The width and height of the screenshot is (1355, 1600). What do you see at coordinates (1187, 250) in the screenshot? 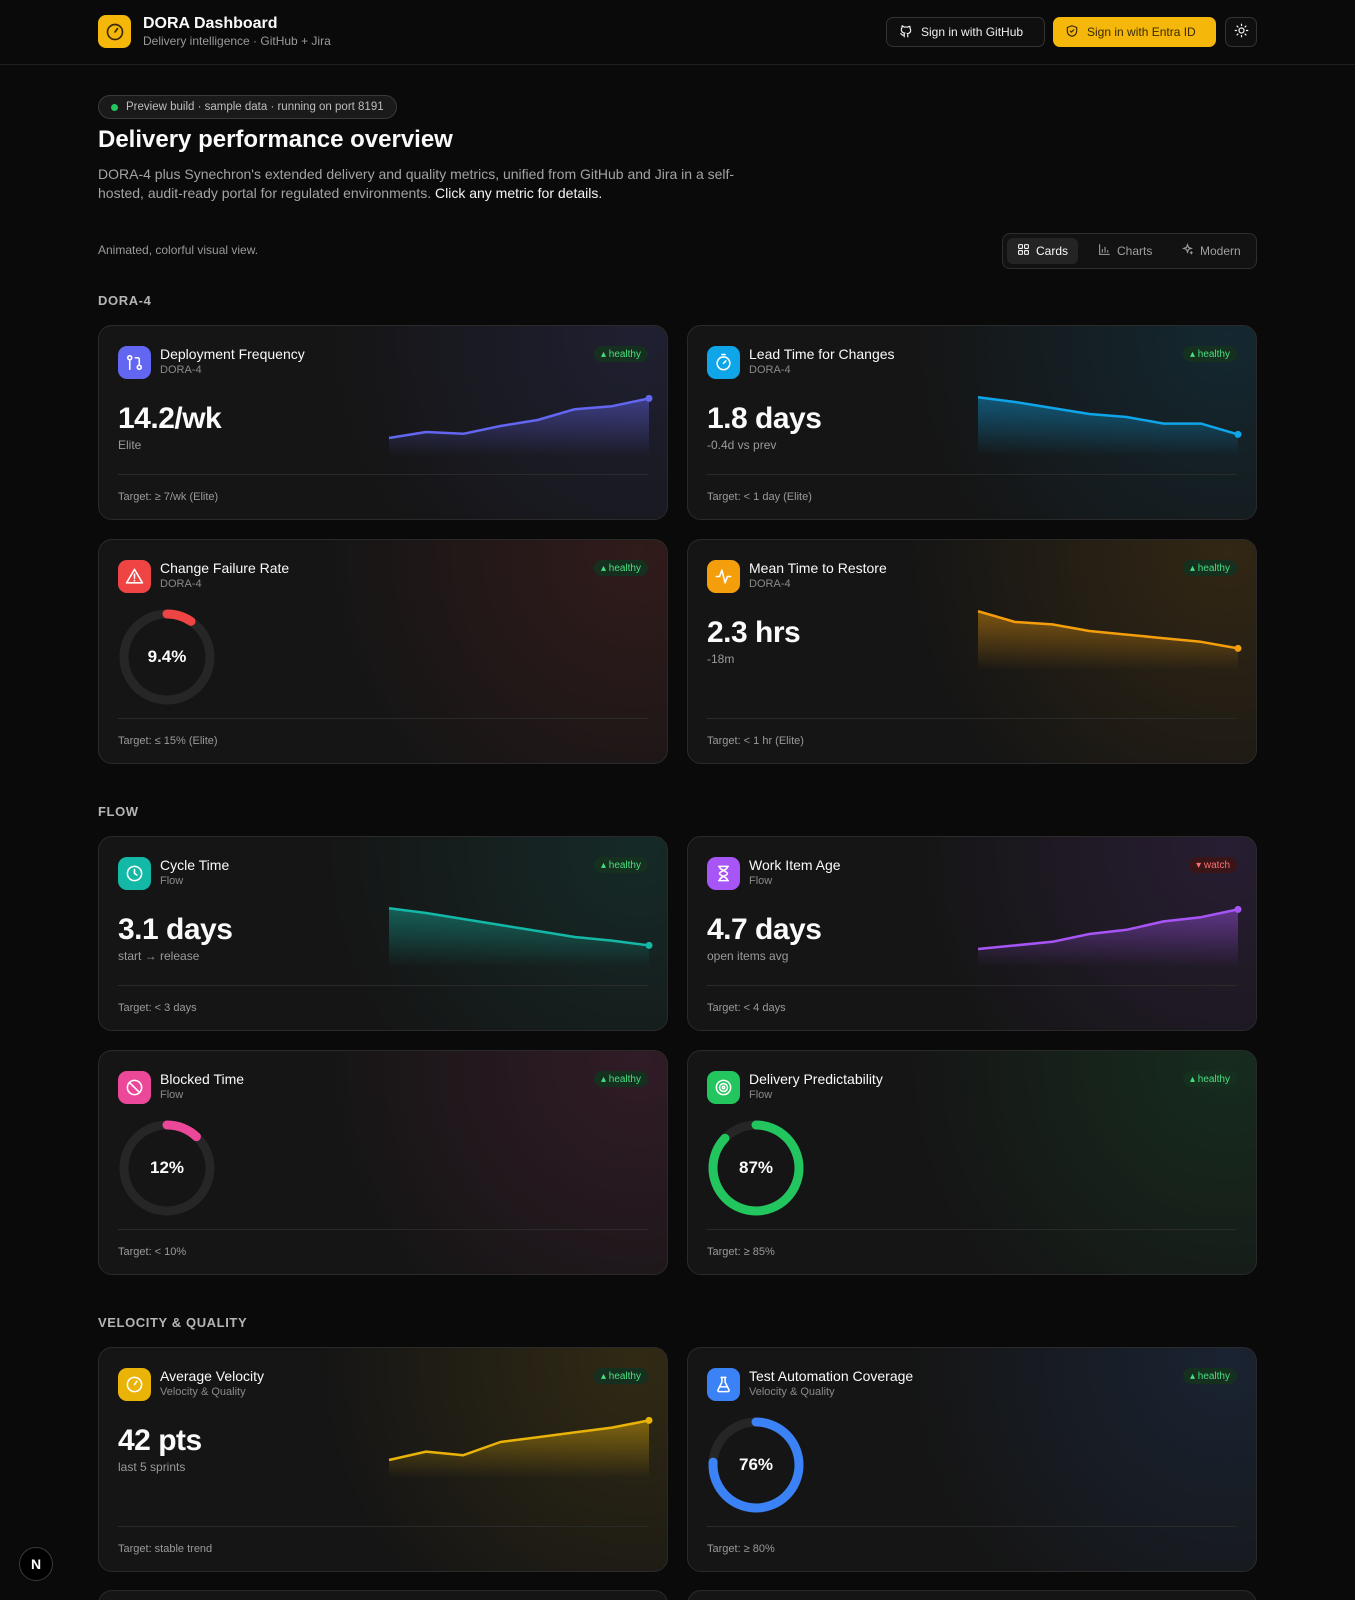
I see `sparkles-icon` at bounding box center [1187, 250].